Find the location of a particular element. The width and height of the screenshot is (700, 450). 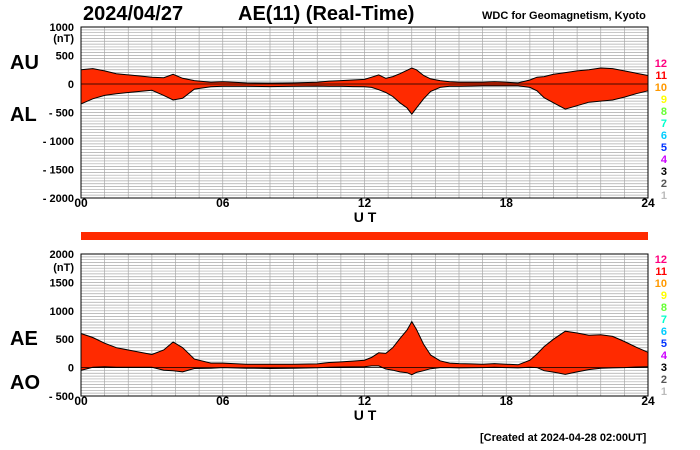

y-tick-label: 2000 is located at coordinates (62, 255).